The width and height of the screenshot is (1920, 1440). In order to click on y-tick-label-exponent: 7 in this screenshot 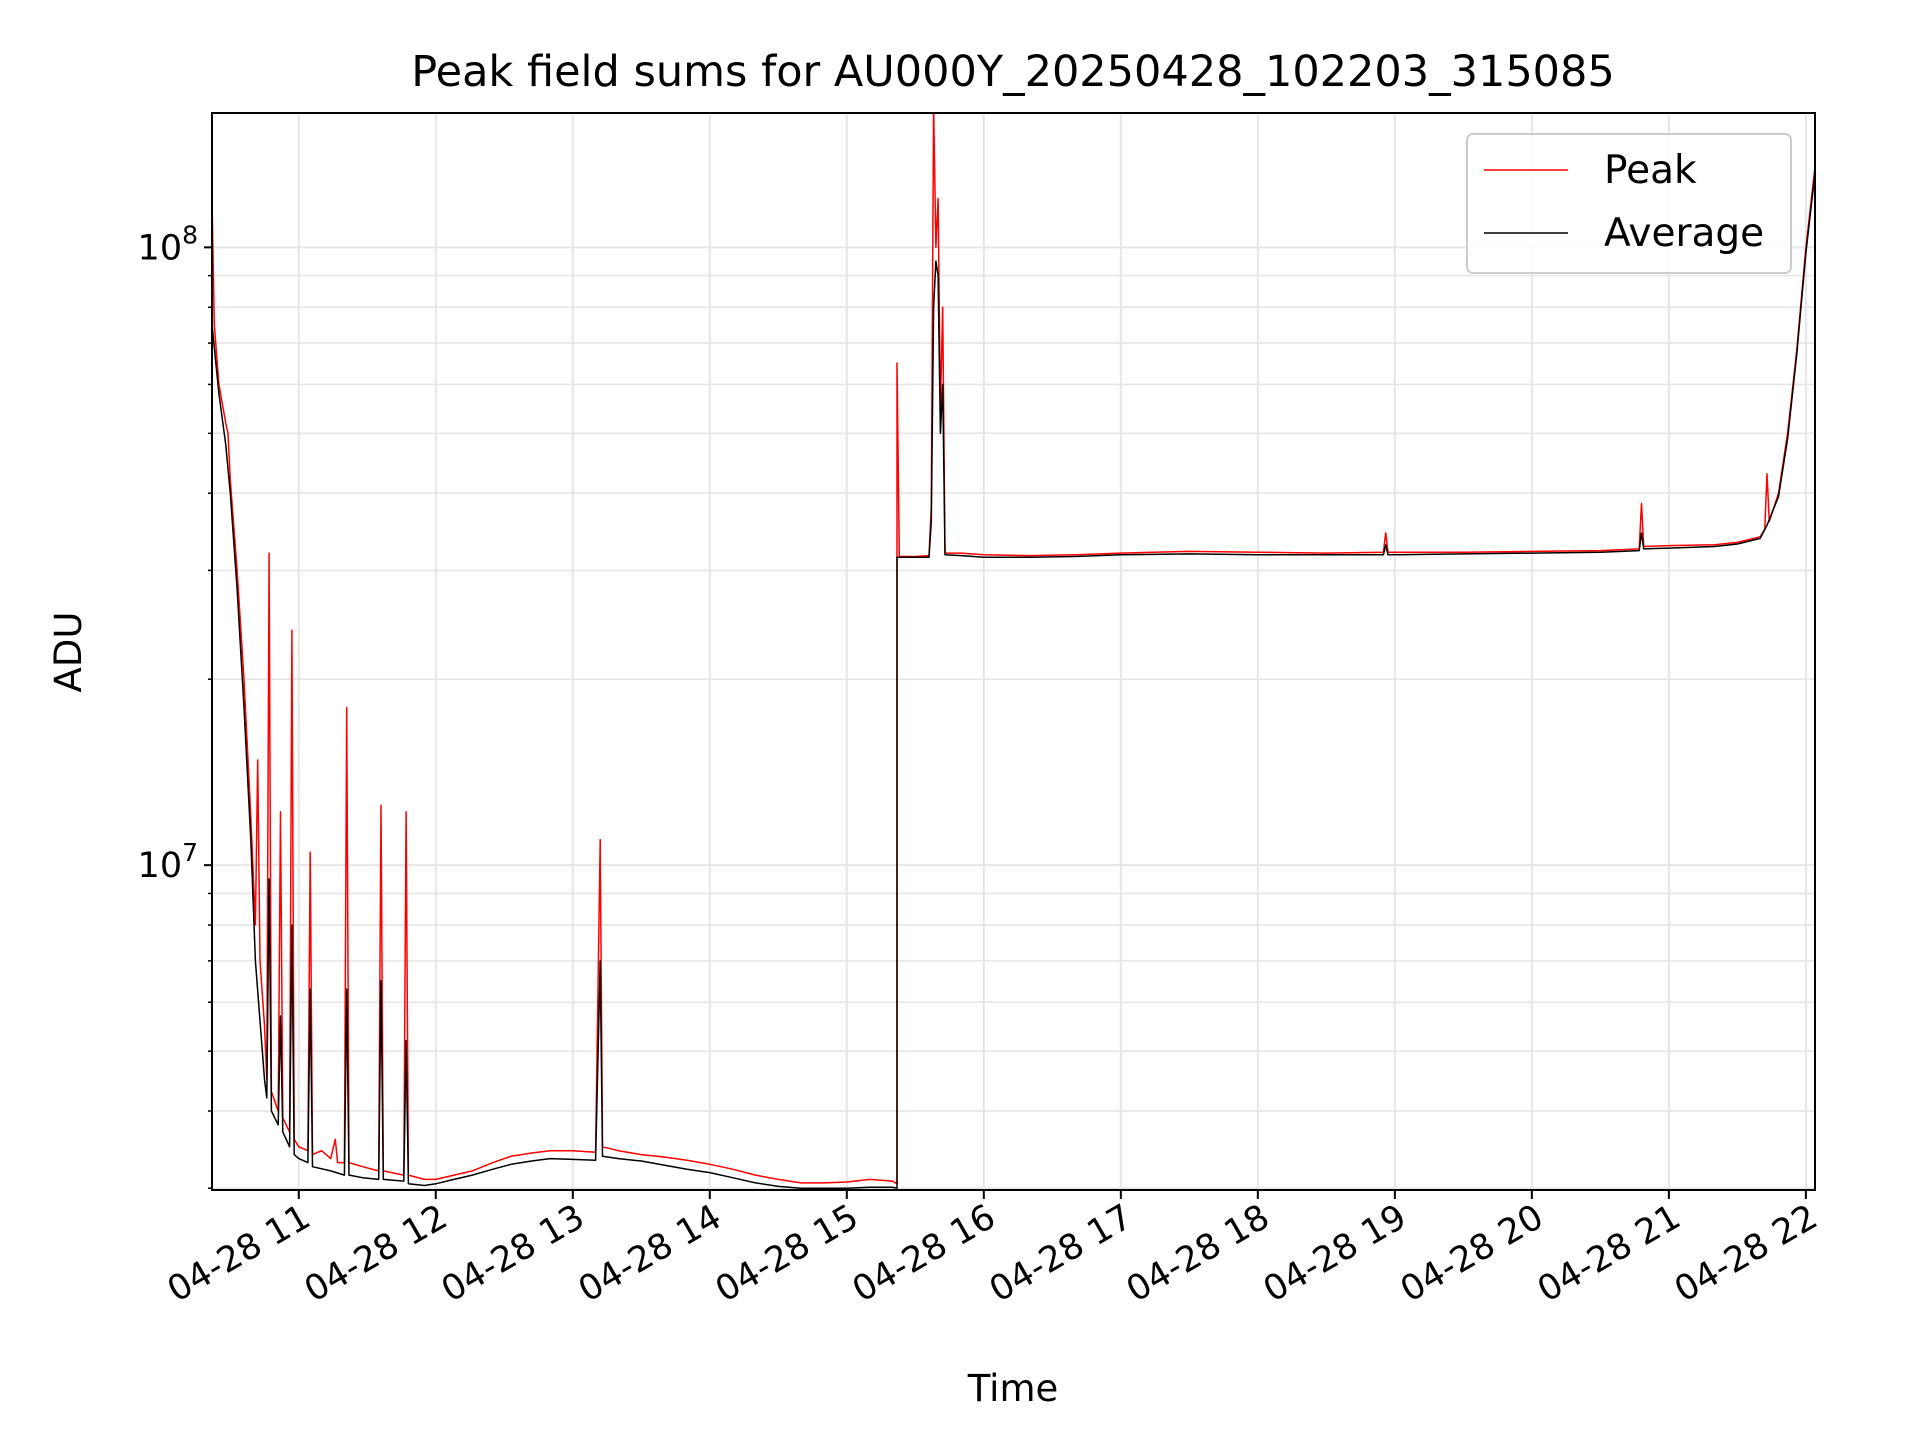, I will do `click(190, 852)`.